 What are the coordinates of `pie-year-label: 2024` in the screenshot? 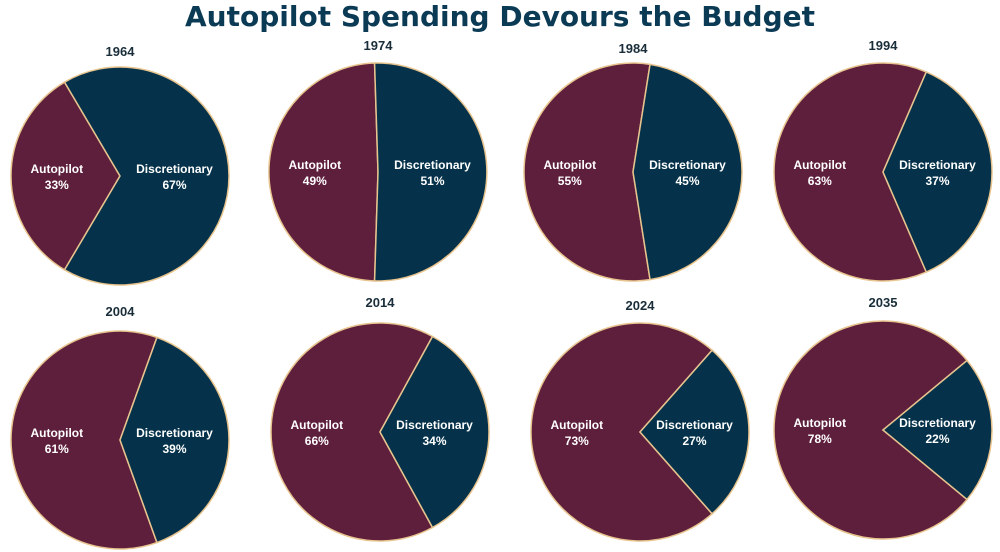 It's located at (641, 305).